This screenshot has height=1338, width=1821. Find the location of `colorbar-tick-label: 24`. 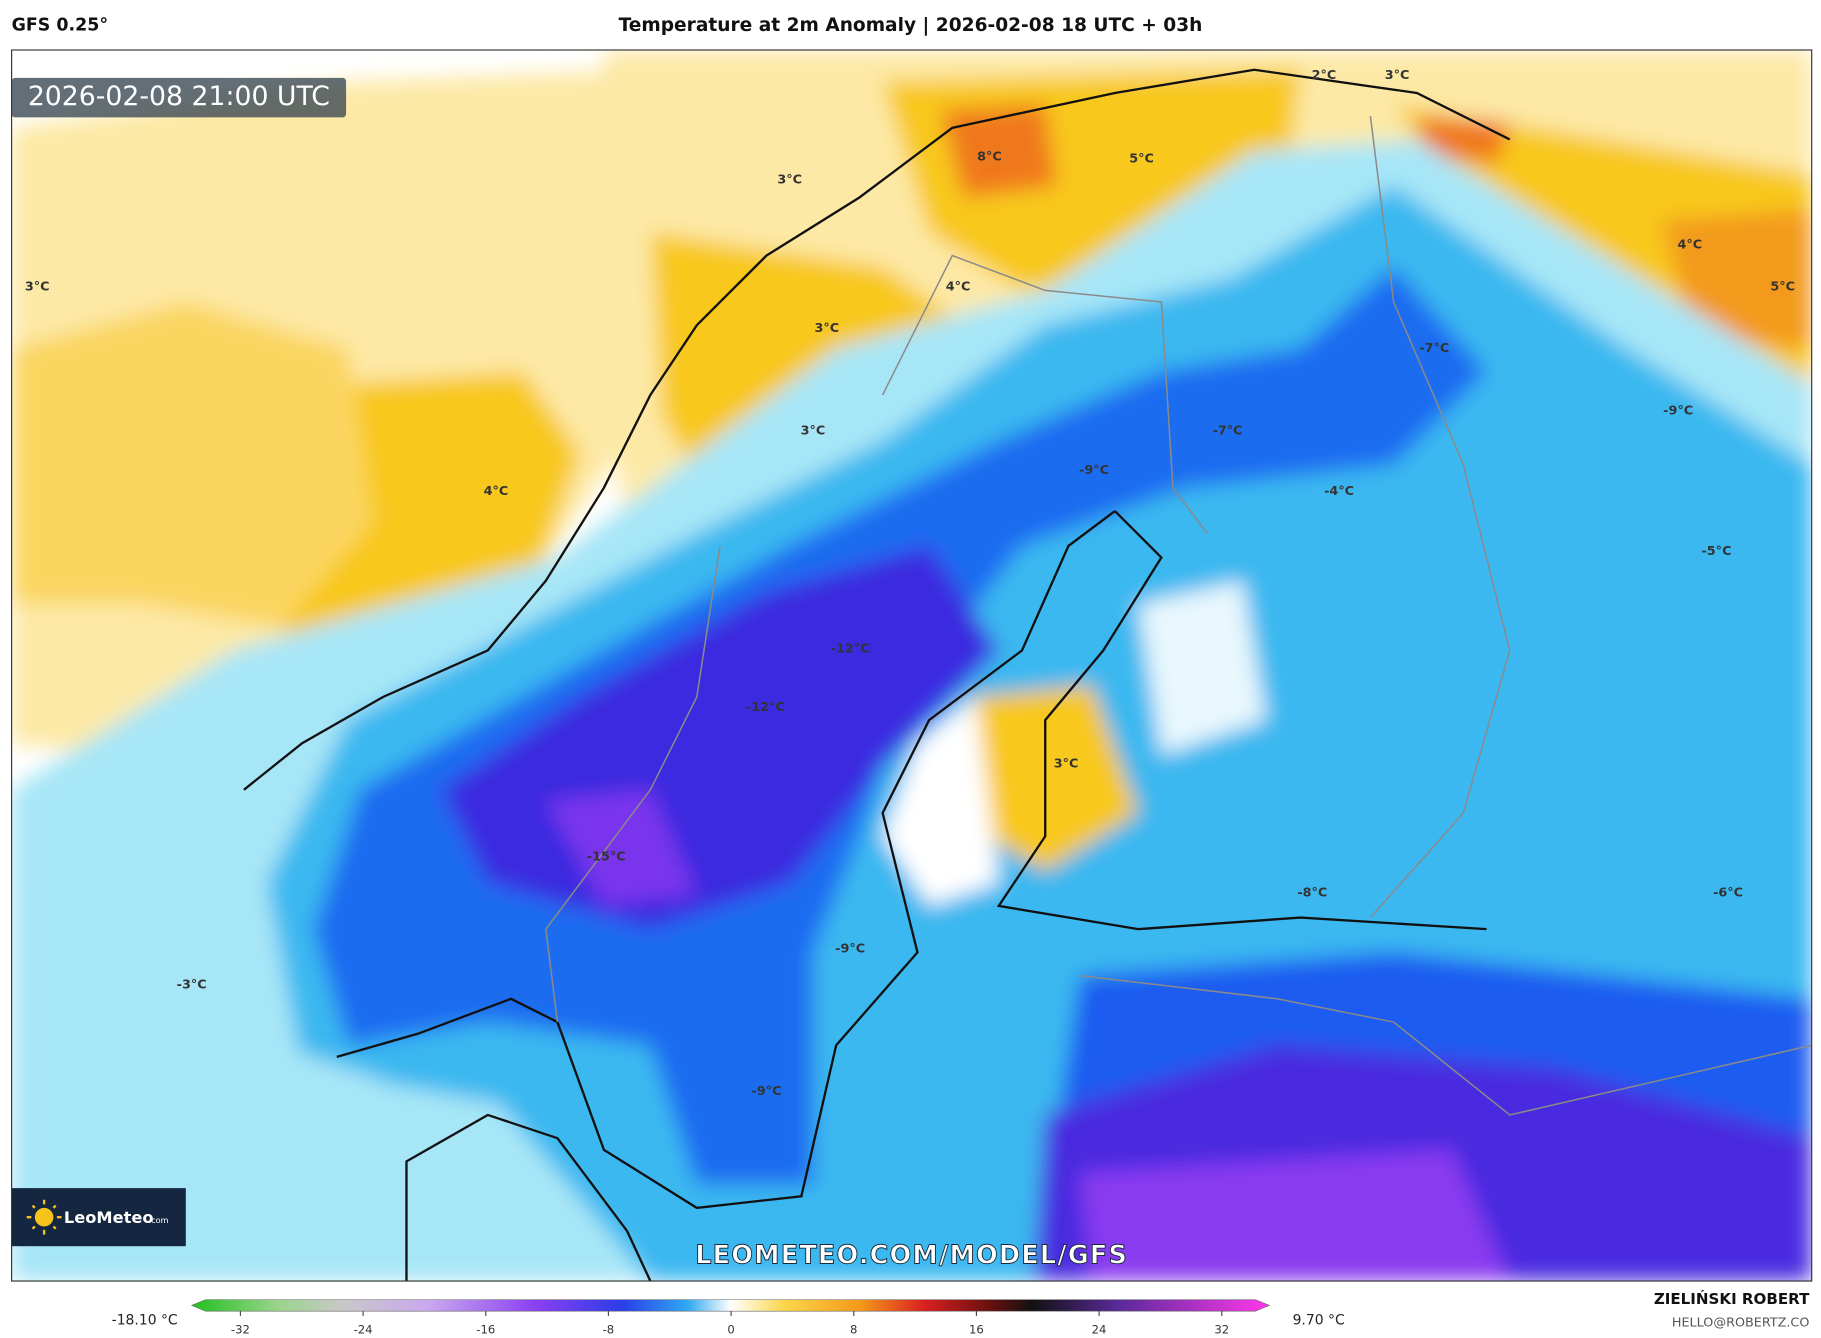

colorbar-tick-label: 24 is located at coordinates (1099, 1329).